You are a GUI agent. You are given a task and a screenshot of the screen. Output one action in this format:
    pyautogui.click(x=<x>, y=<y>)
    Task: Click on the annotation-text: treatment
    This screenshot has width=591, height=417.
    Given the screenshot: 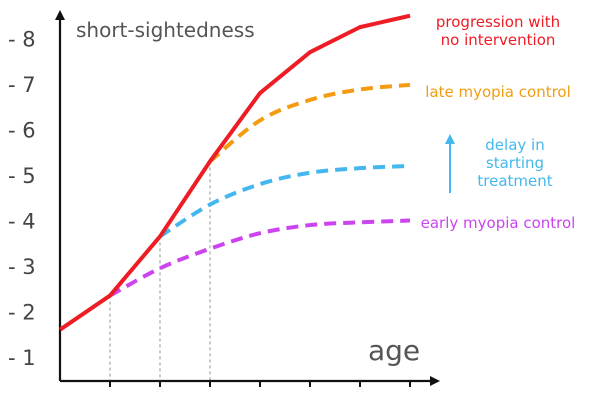 What is the action you would take?
    pyautogui.click(x=514, y=181)
    